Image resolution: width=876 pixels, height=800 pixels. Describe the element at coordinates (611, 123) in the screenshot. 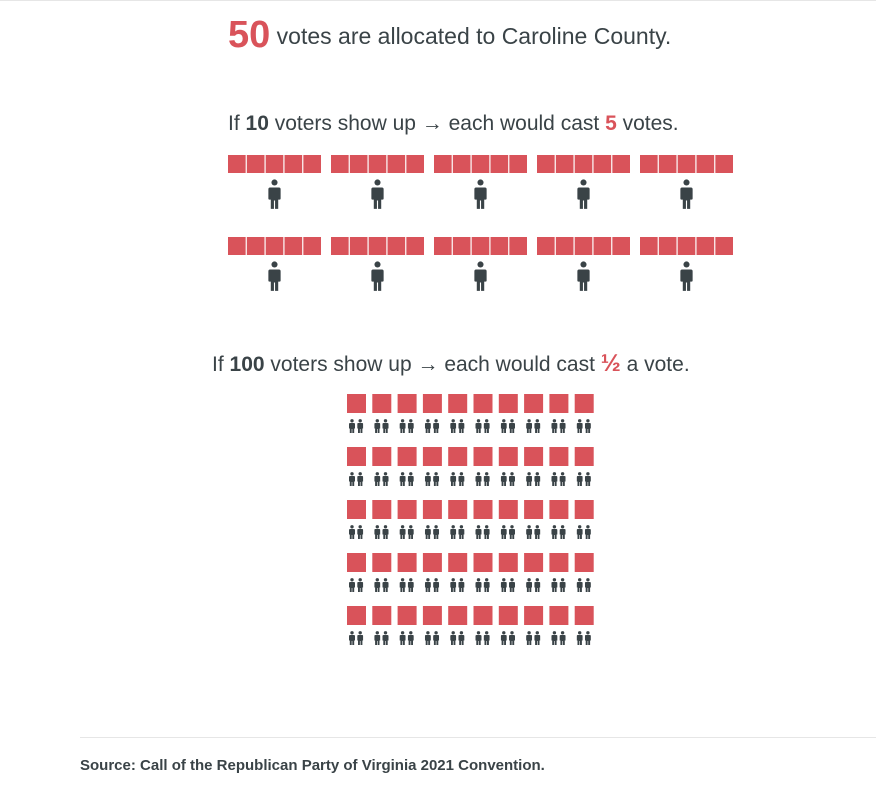

I see `scenario-10-votes: 5` at that location.